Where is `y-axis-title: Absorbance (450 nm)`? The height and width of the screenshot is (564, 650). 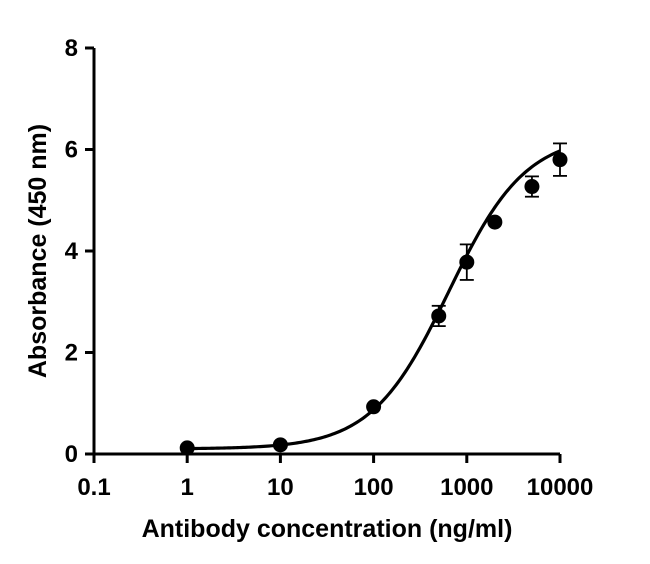 y-axis-title: Absorbance (450 nm) is located at coordinates (38, 251).